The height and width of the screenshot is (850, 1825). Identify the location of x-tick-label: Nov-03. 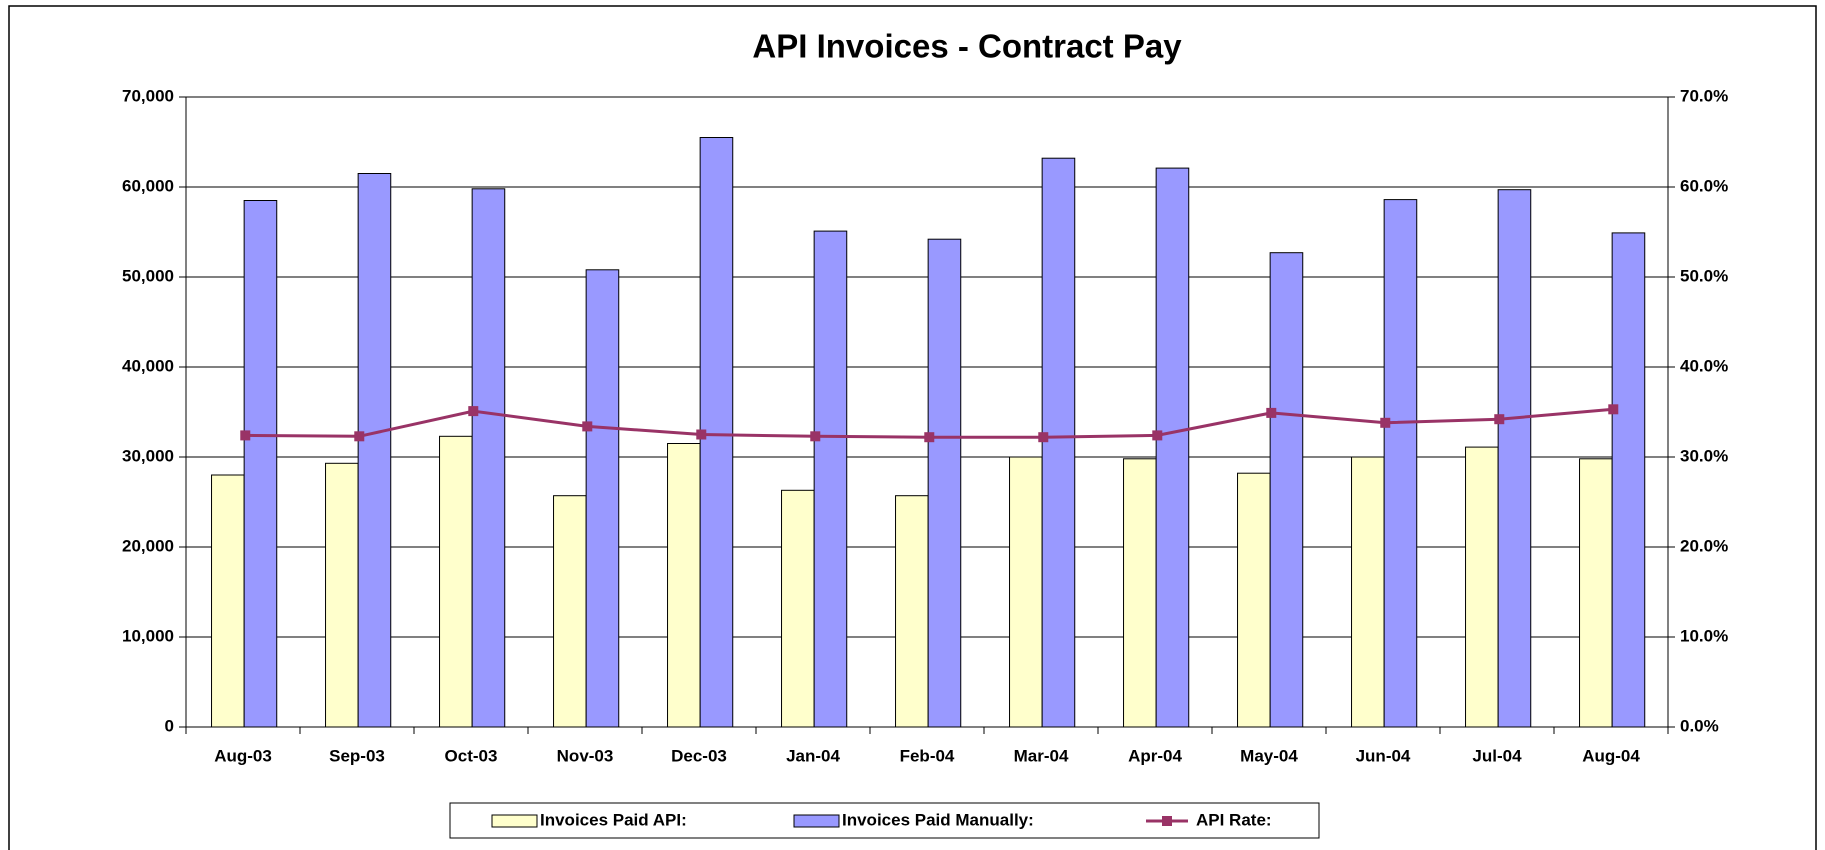
(585, 755).